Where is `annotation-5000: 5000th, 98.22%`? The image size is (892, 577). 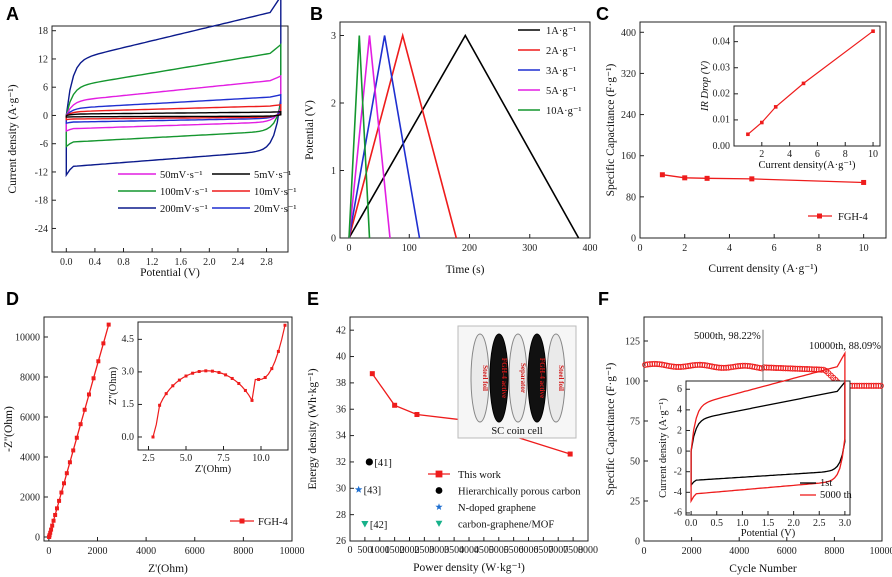
annotation-5000: 5000th, 98.22% is located at coordinates (727, 336).